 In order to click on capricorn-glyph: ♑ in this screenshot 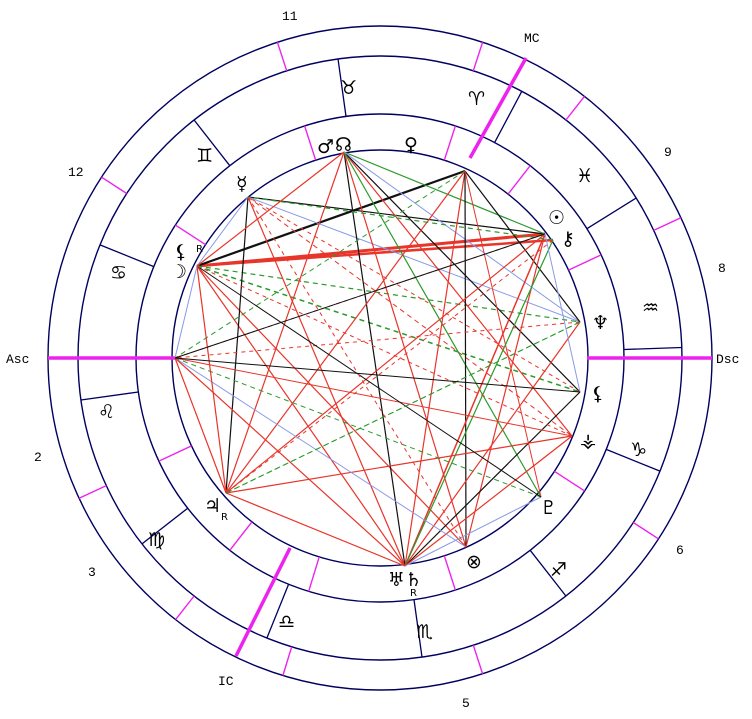, I will do `click(638, 450)`.